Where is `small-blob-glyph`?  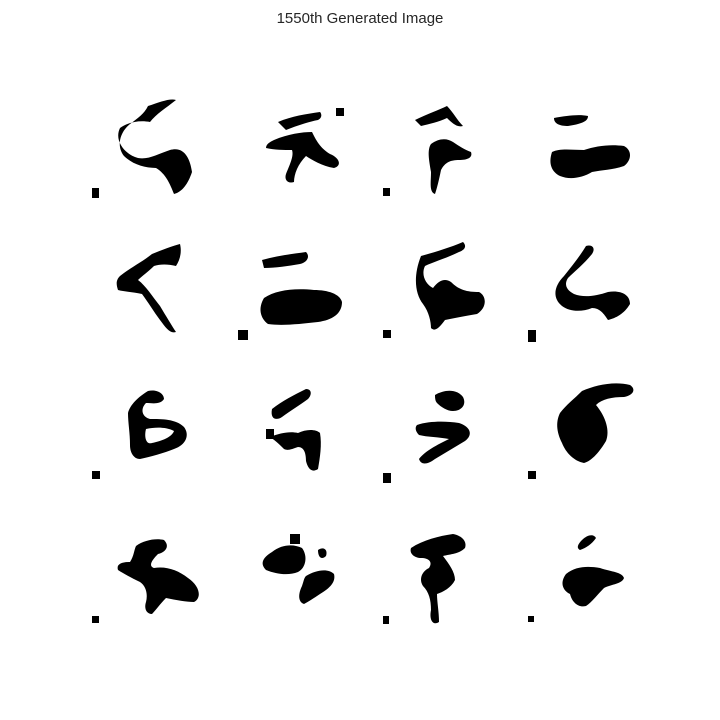
small-blob-glyph is located at coordinates (576, 578).